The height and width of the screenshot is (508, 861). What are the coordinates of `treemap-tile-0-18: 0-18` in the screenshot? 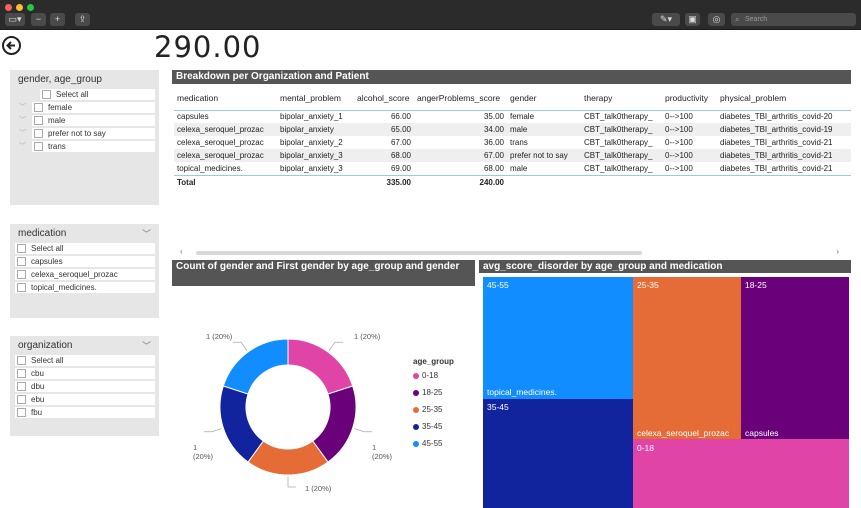 It's located at (741, 473).